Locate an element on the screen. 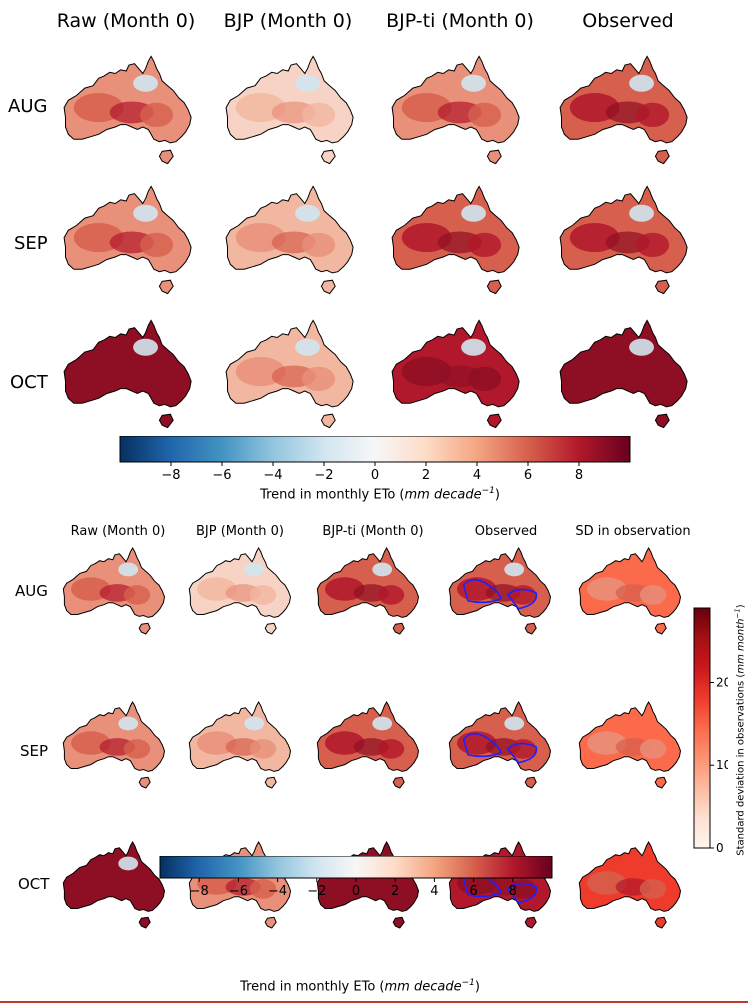 The height and width of the screenshot is (1008, 748). top-colorbar-tick-label: 8 is located at coordinates (579, 475).